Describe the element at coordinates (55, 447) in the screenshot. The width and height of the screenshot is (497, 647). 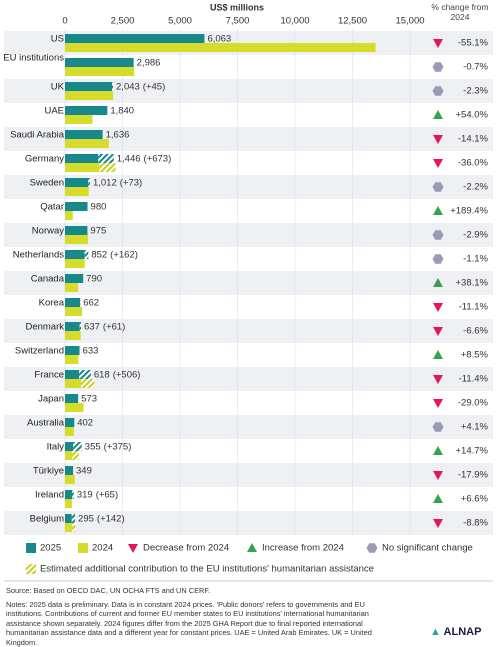
I see `category-label: Italy` at that location.